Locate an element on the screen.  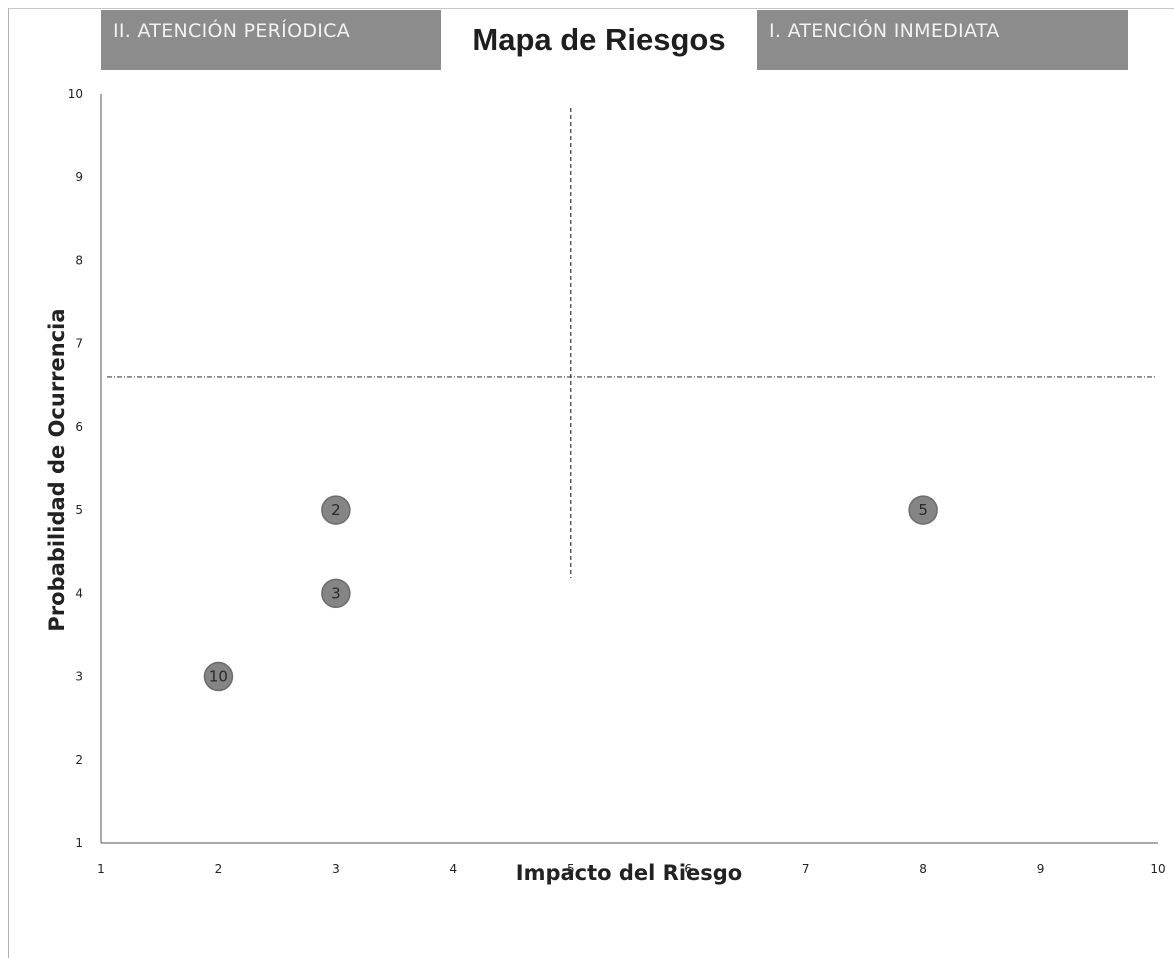
quadrant-label-immediate-text: I. ATENCIÓN INMEDIATA is located at coordinates (884, 31).